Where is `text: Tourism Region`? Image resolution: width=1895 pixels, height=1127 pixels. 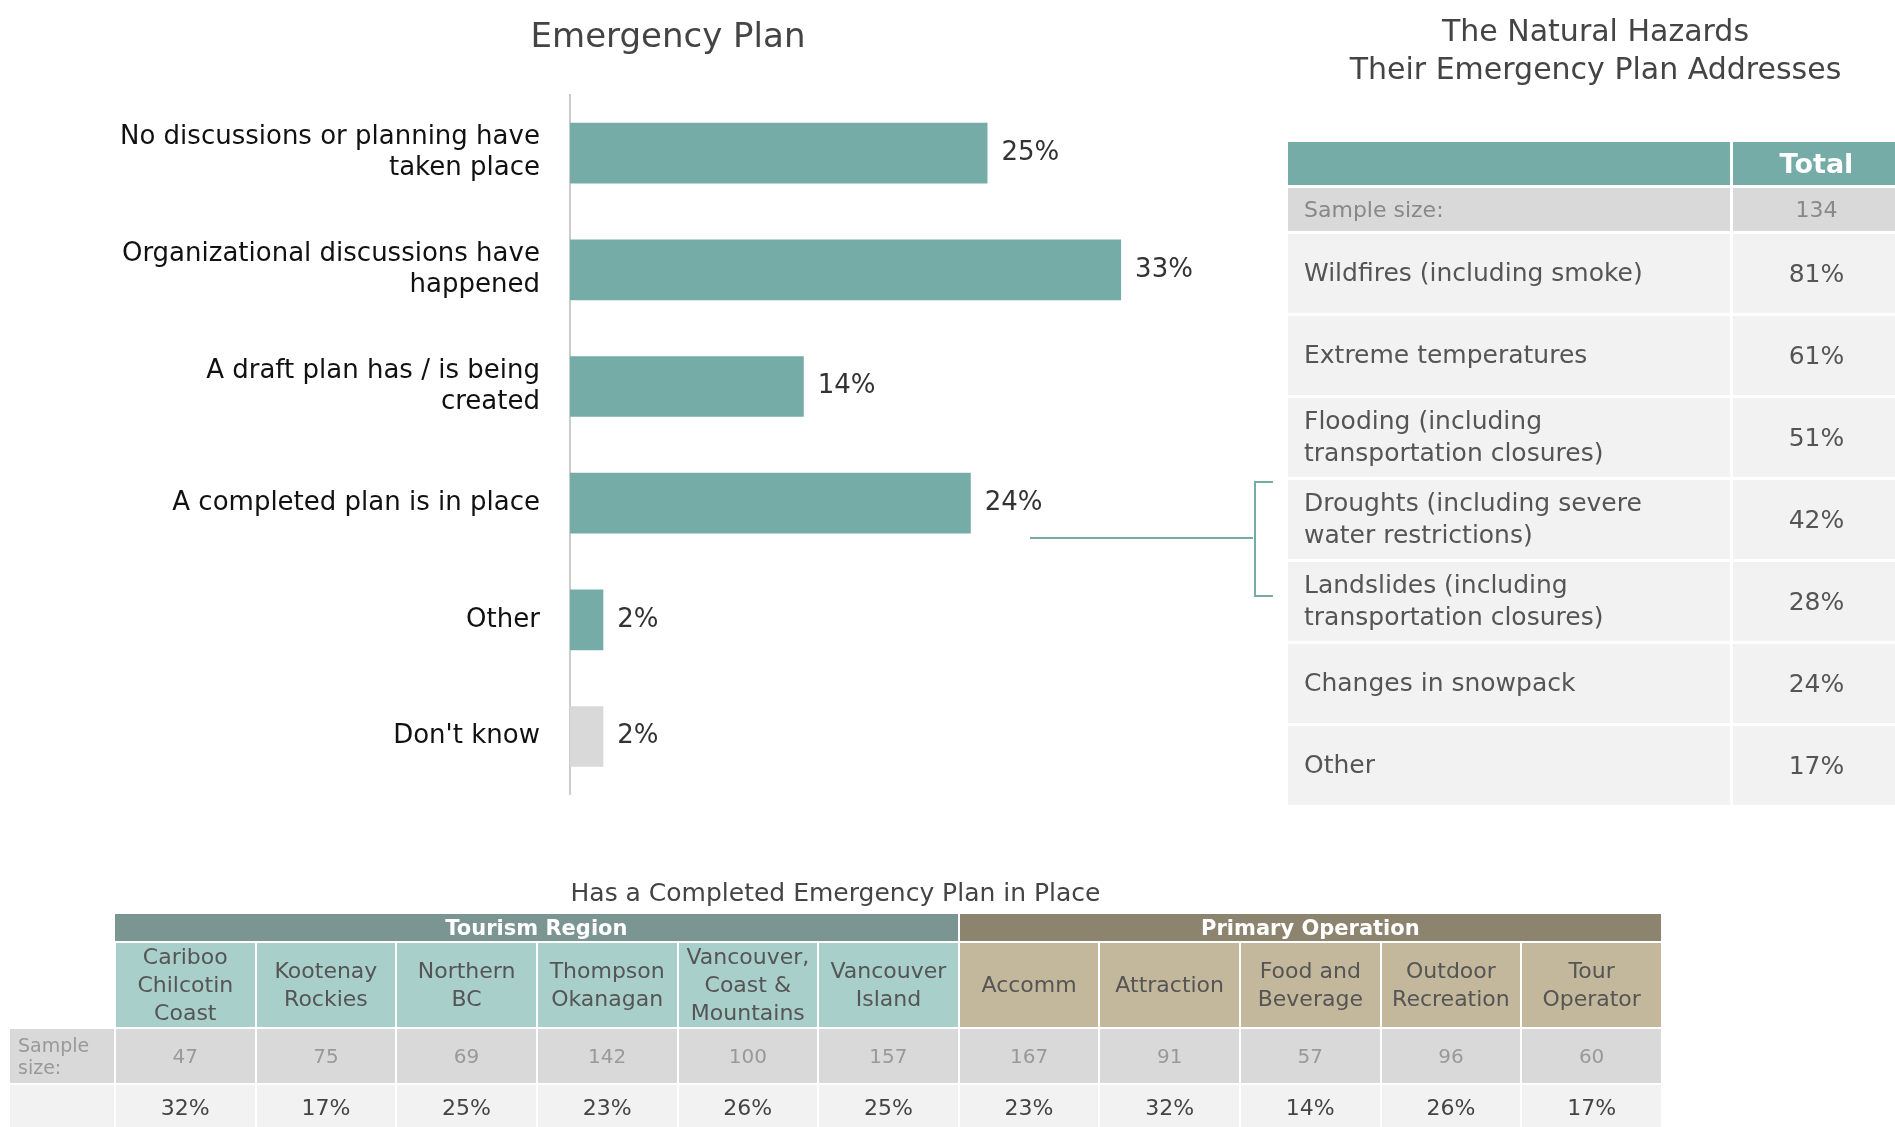 text: Tourism Region is located at coordinates (537, 928).